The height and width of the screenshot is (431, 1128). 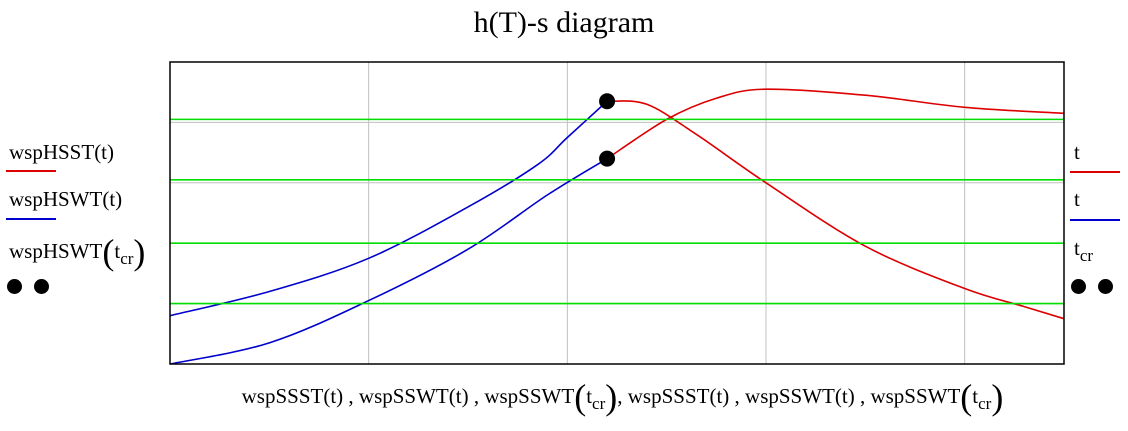 What do you see at coordinates (985, 403) in the screenshot?
I see `x-axis-sub-2: cr` at bounding box center [985, 403].